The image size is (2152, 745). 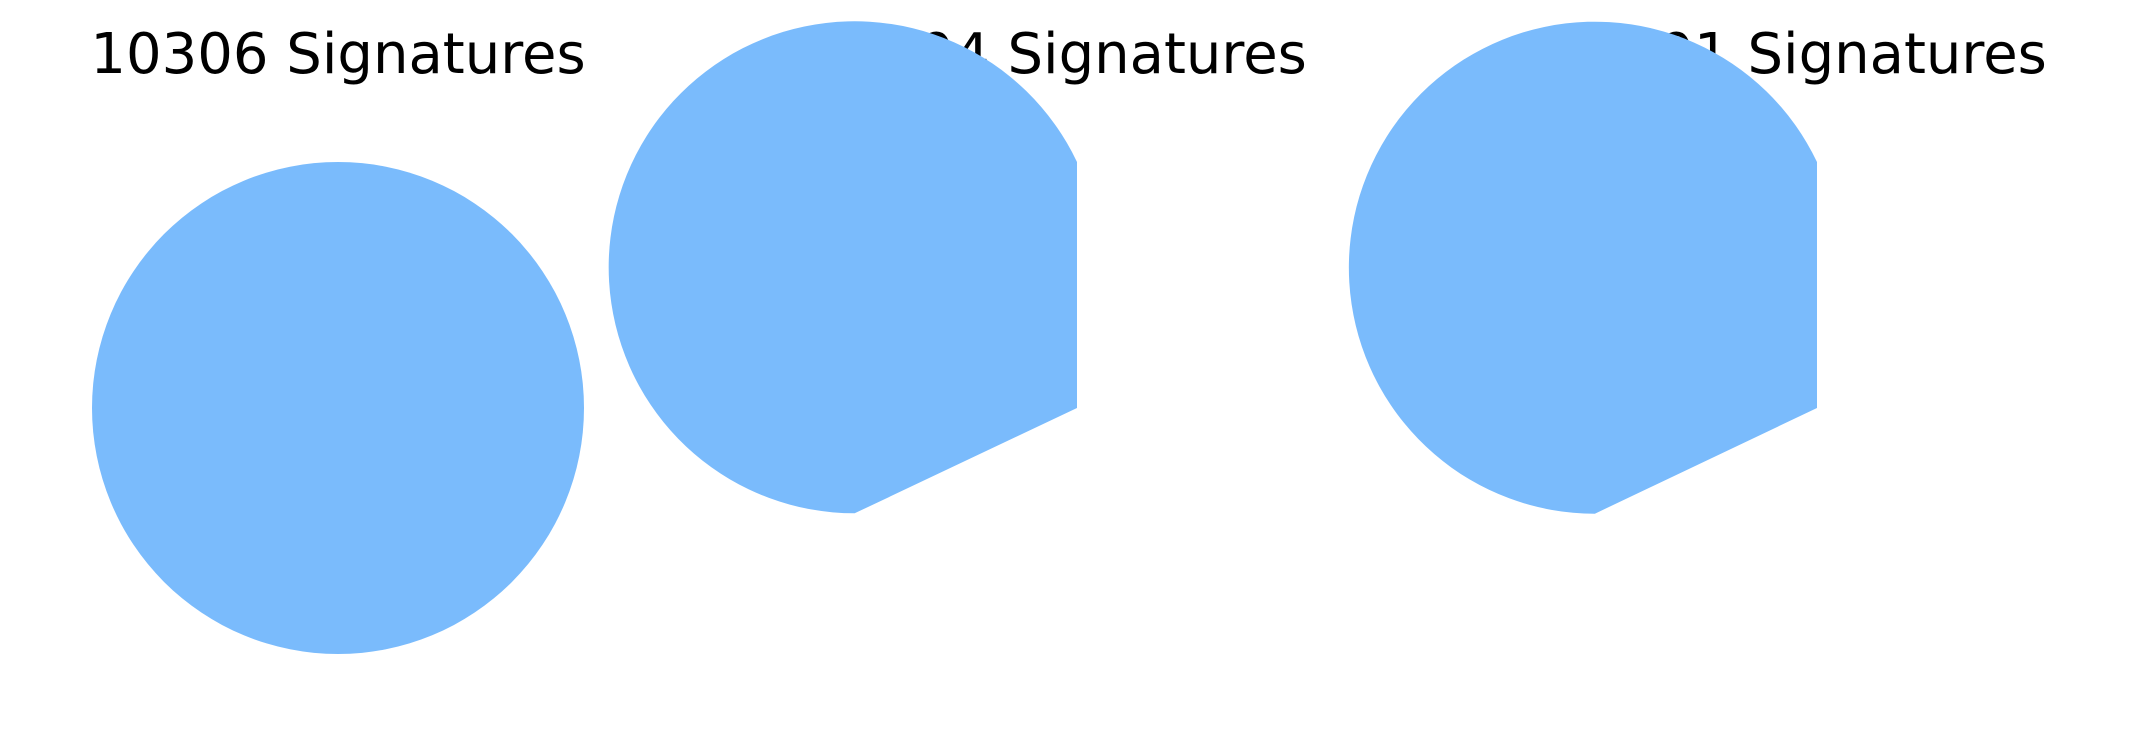 What do you see at coordinates (337, 54) in the screenshot?
I see `pie-chart-1-title: 10306 Signatures` at bounding box center [337, 54].